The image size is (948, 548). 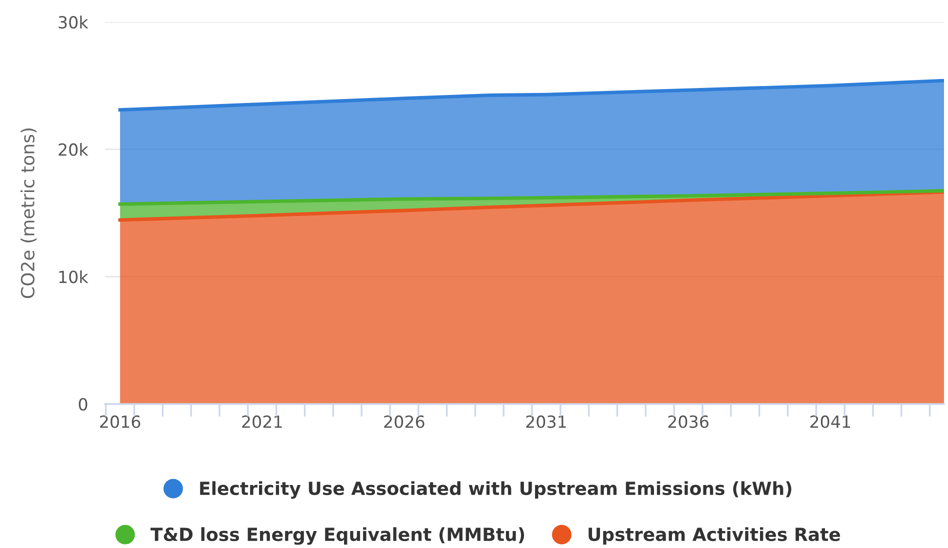 What do you see at coordinates (262, 421) in the screenshot?
I see `x-tick-label: 2021` at bounding box center [262, 421].